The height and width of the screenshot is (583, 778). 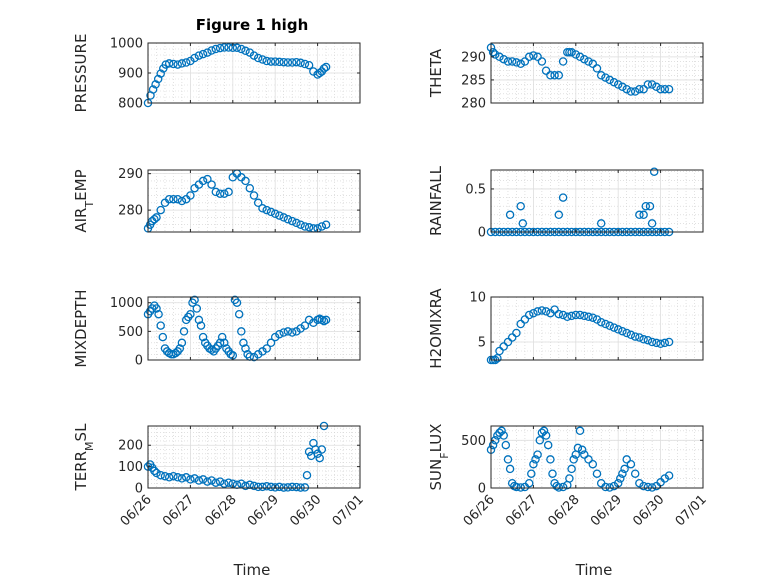 What do you see at coordinates (126, 44) in the screenshot?
I see `y-tick-label: 1000` at bounding box center [126, 44].